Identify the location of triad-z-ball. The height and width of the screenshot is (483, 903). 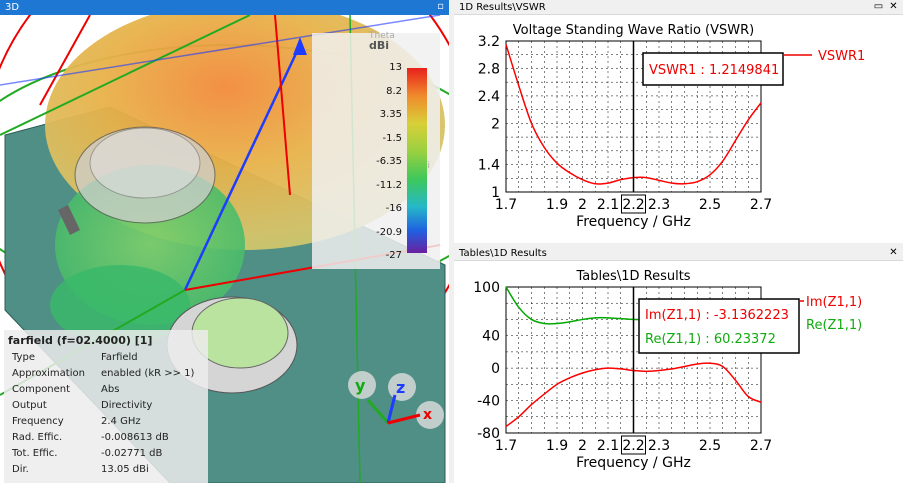
(402, 387).